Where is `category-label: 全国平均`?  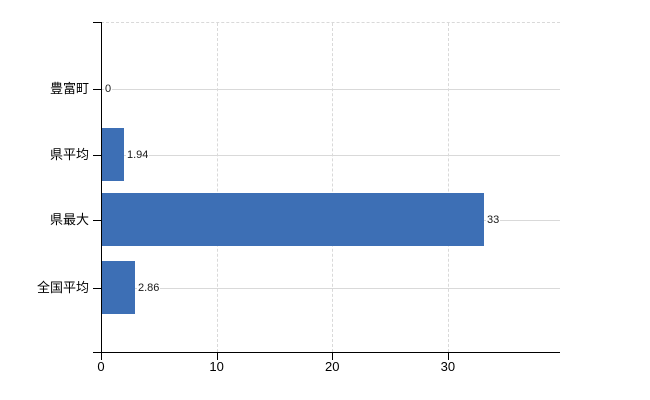 category-label: 全国平均 is located at coordinates (62, 287).